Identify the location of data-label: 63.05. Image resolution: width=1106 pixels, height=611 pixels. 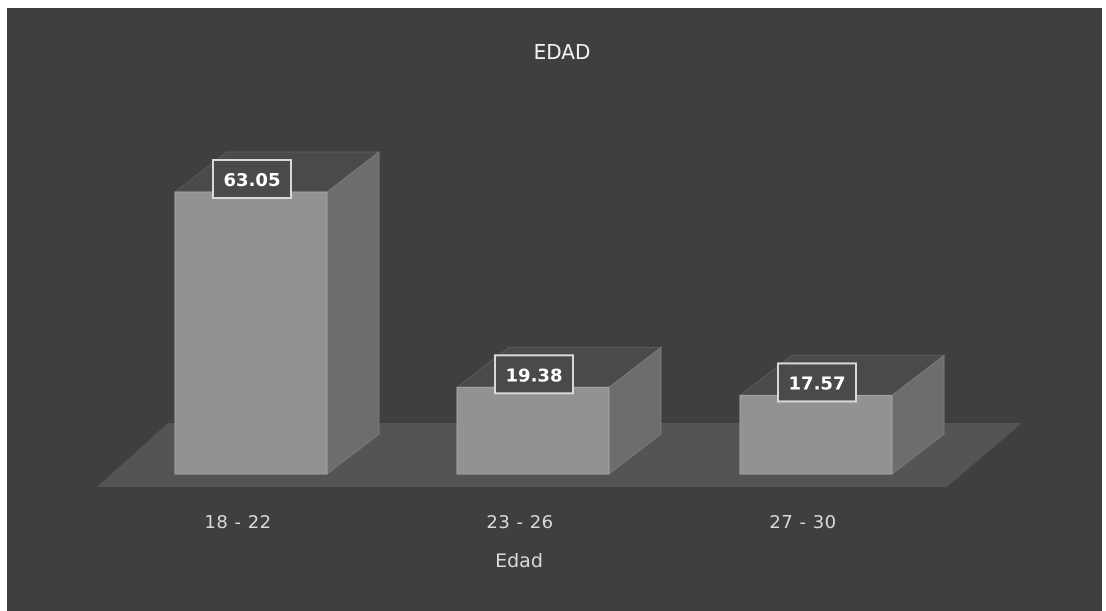
(252, 180).